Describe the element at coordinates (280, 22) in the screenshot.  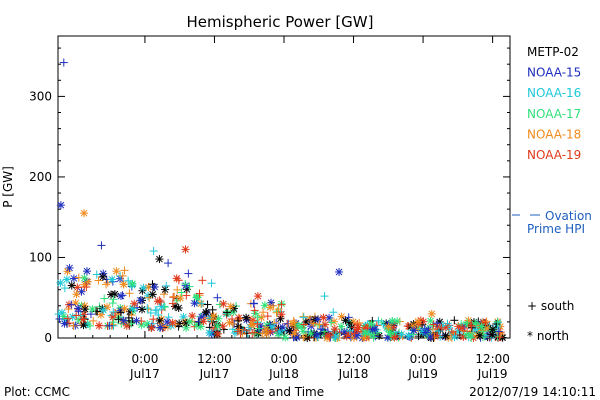
I see `chart-title: Hemispheric Power [GW]` at that location.